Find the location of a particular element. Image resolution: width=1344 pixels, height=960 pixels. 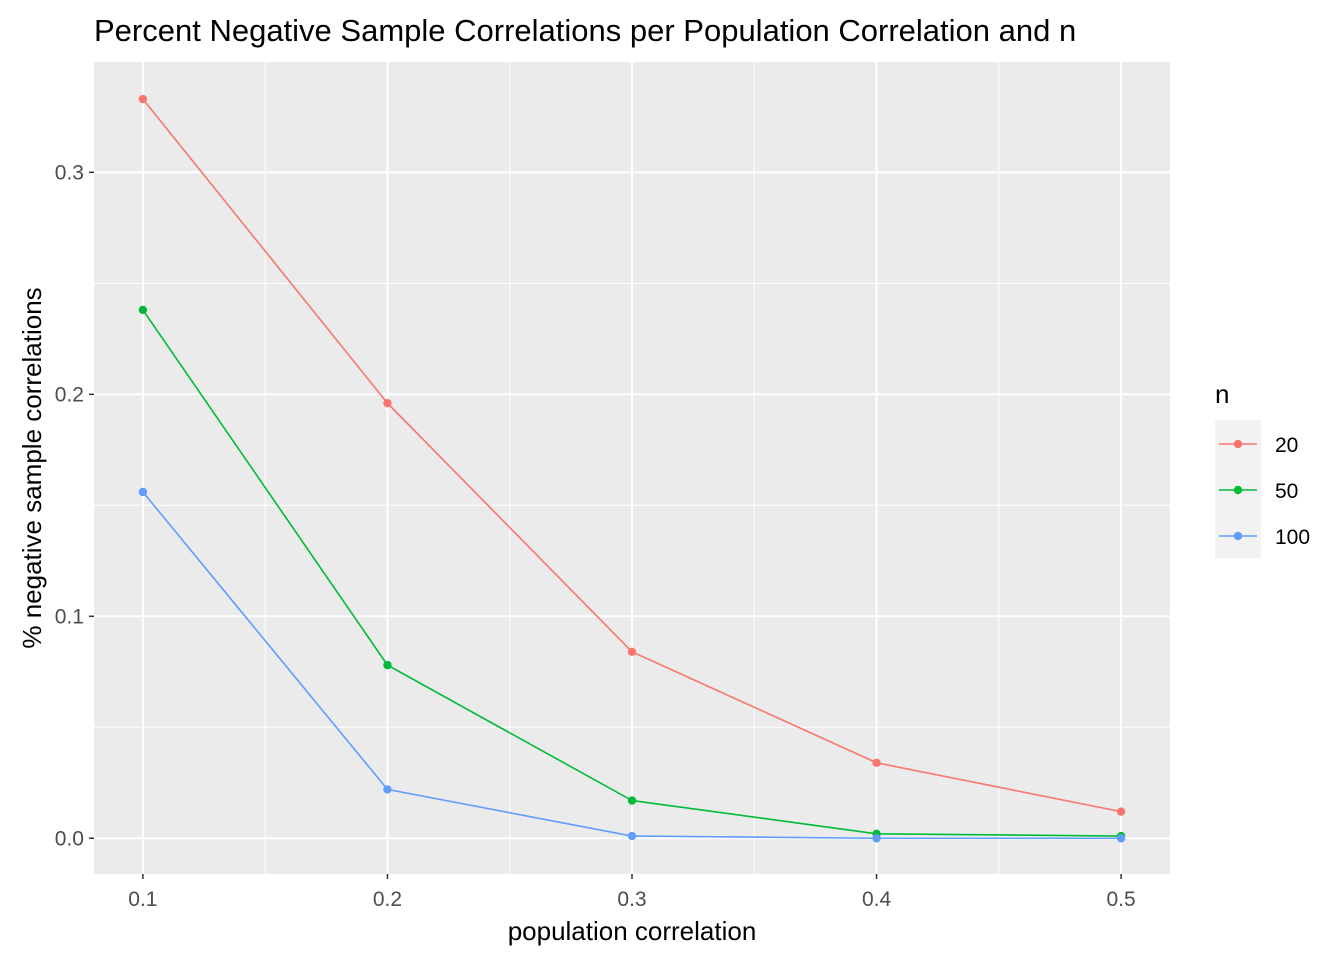

x-tick-label: 0.4 is located at coordinates (877, 899).